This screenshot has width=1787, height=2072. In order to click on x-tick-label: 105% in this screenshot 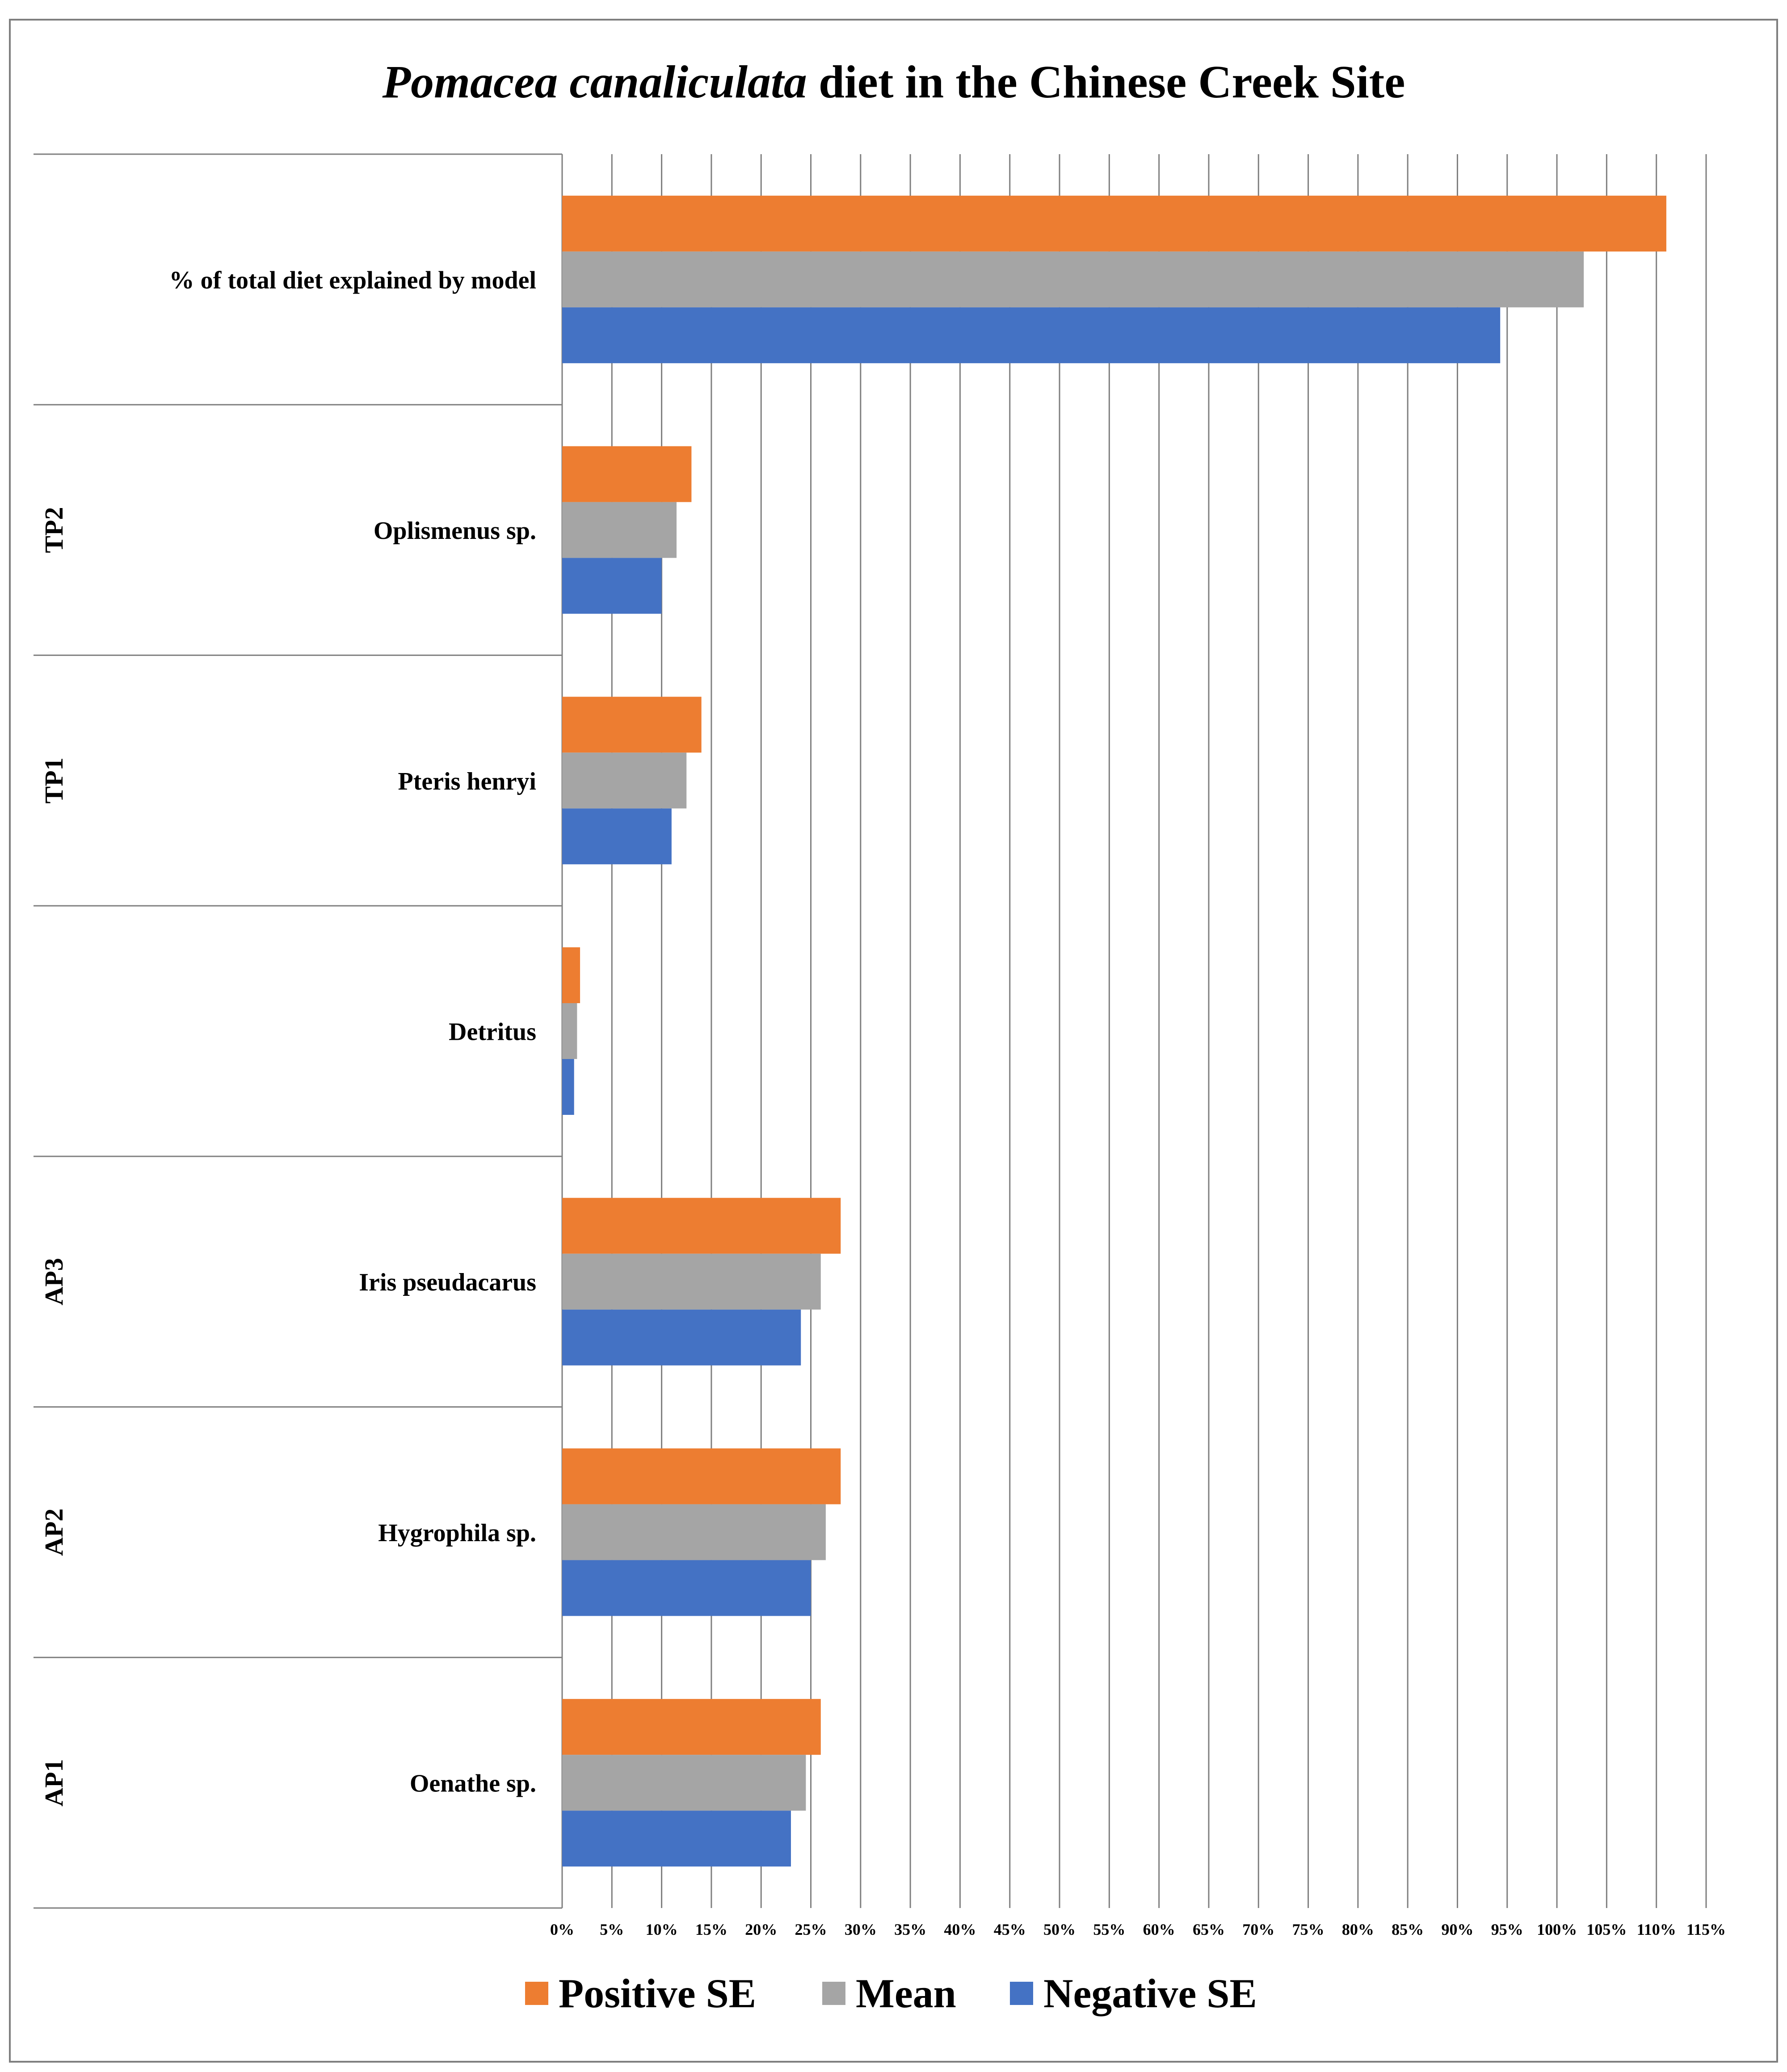, I will do `click(1606, 1930)`.